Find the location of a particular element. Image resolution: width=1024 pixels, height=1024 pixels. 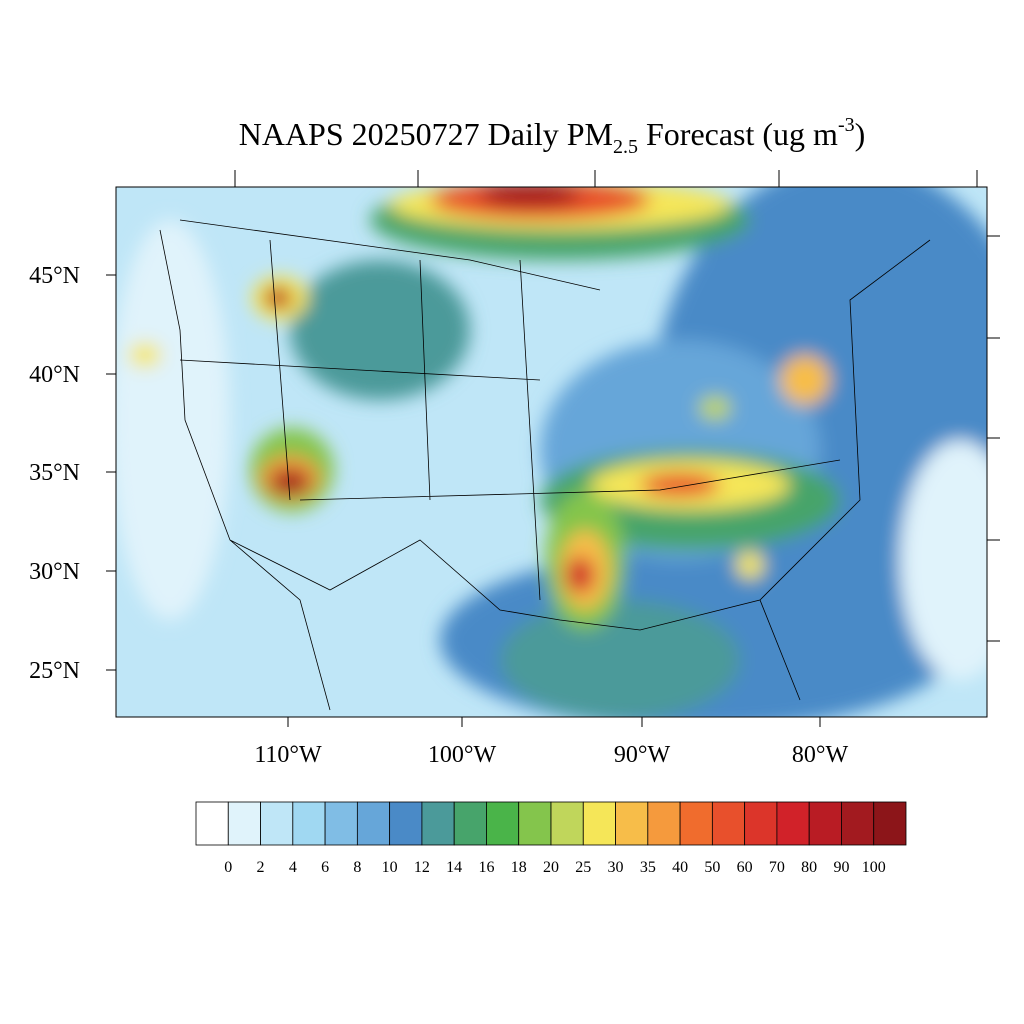

colorbar-label: 30 is located at coordinates (616, 867).